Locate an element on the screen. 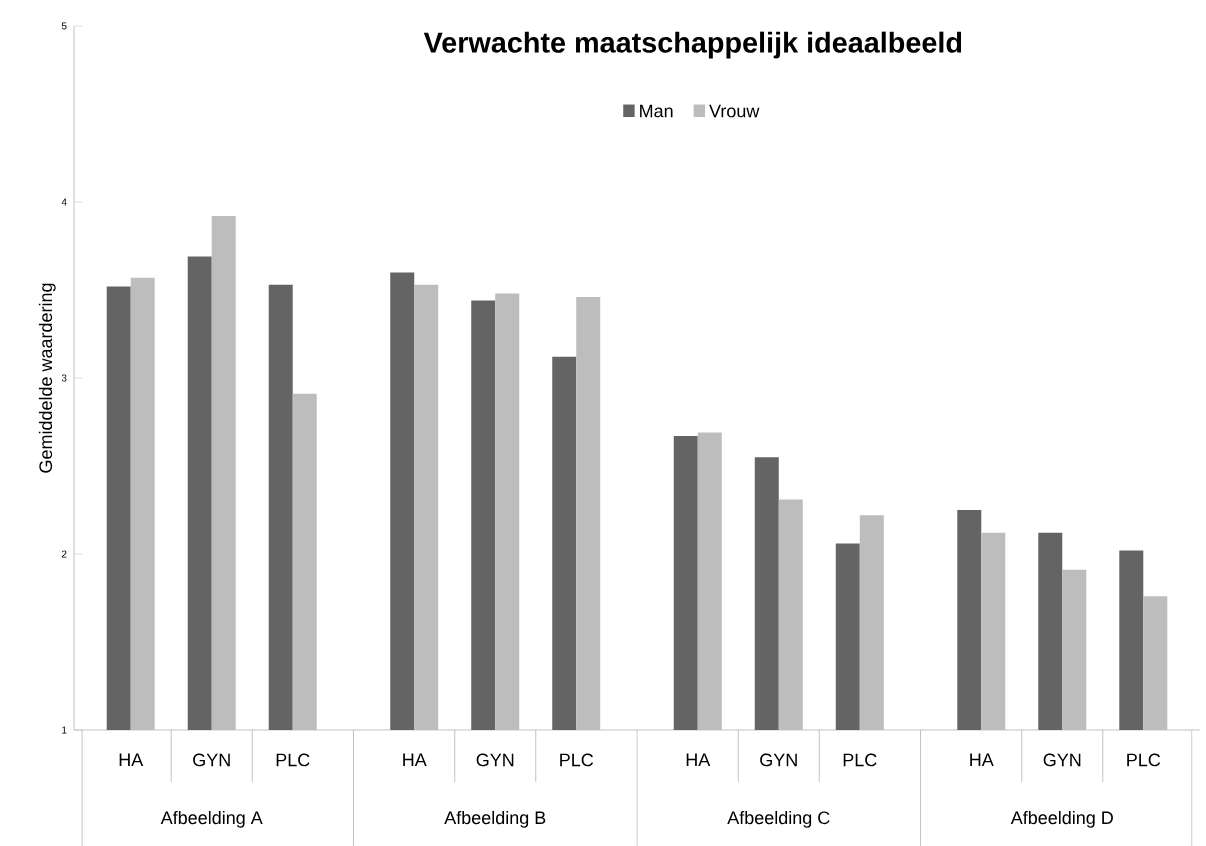  legend-label: Vrouw is located at coordinates (734, 111).